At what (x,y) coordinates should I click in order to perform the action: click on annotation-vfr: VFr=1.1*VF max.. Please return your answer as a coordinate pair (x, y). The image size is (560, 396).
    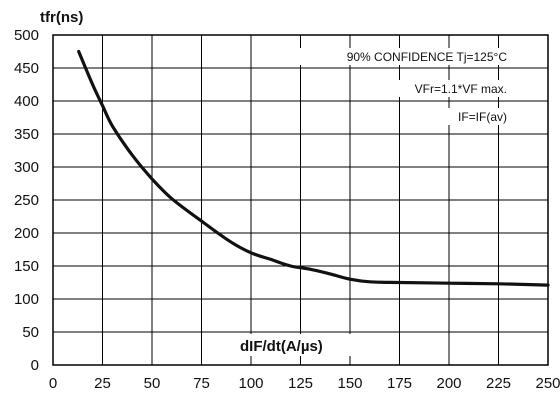
    Looking at the image, I should click on (461, 89).